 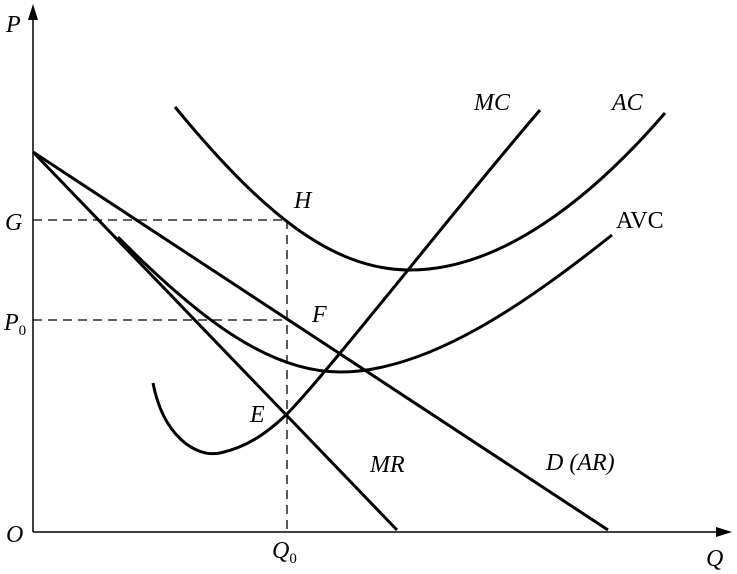 I want to click on p0-label: P0, so click(x=14, y=324).